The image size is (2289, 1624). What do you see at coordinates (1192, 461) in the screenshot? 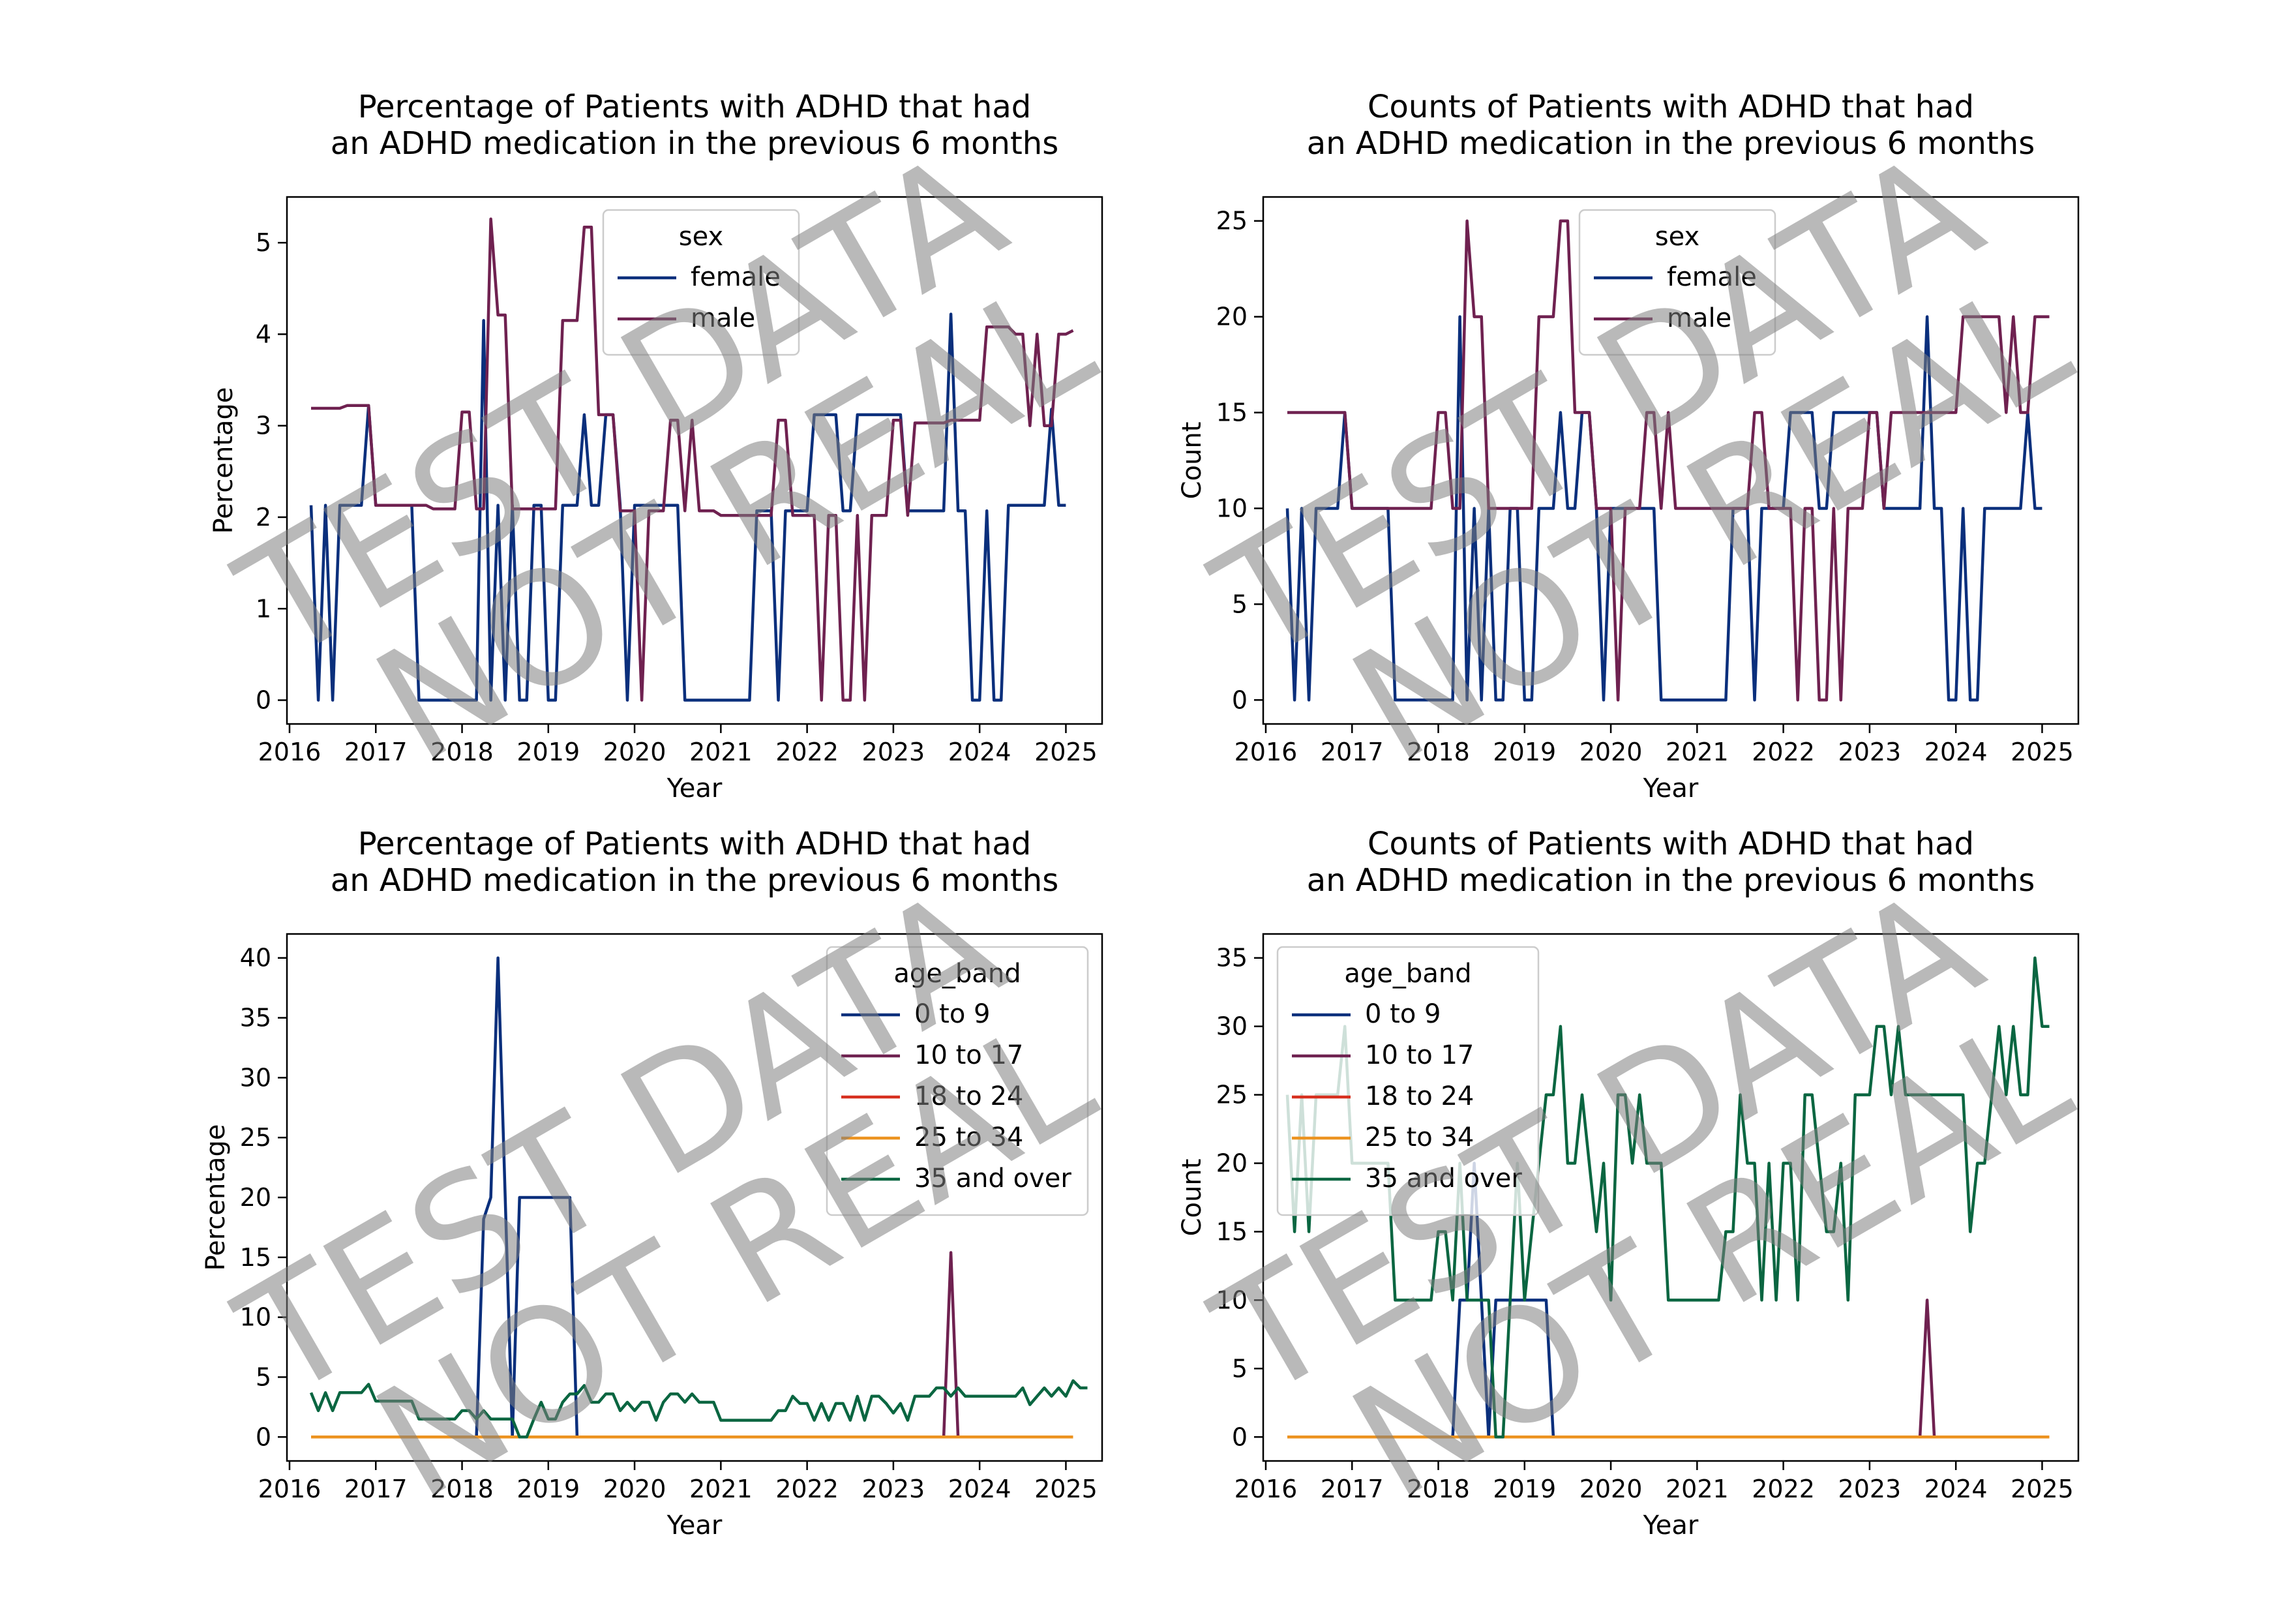
I see `y-axis-label: Count` at bounding box center [1192, 461].